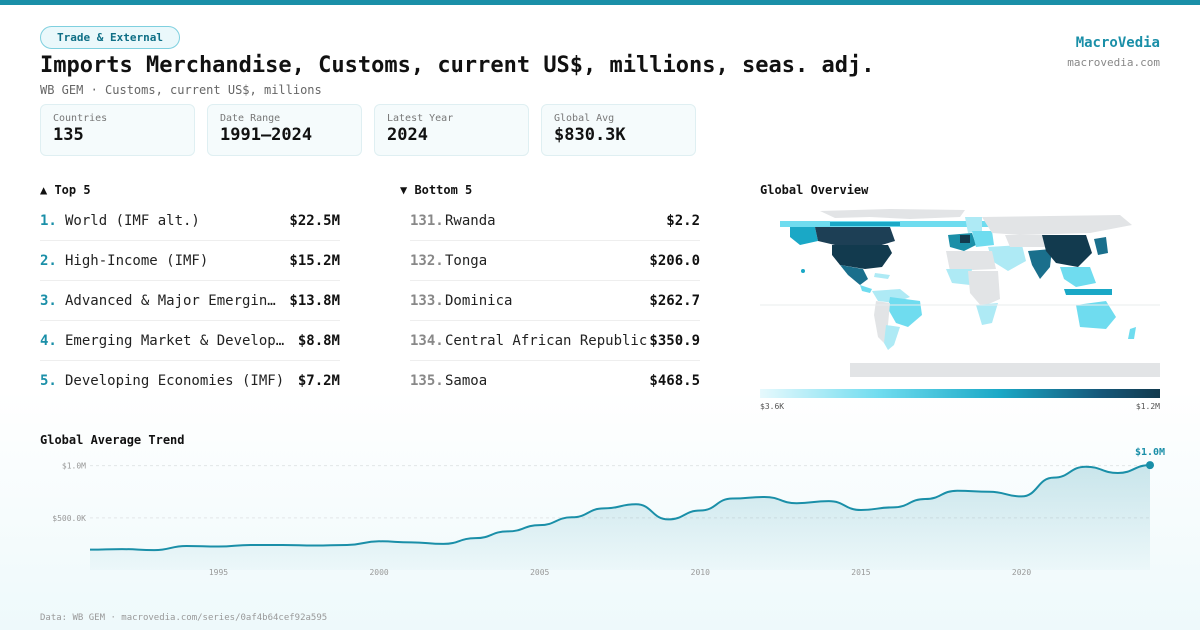  What do you see at coordinates (855, 237) in the screenshot?
I see `map-region-canada` at bounding box center [855, 237].